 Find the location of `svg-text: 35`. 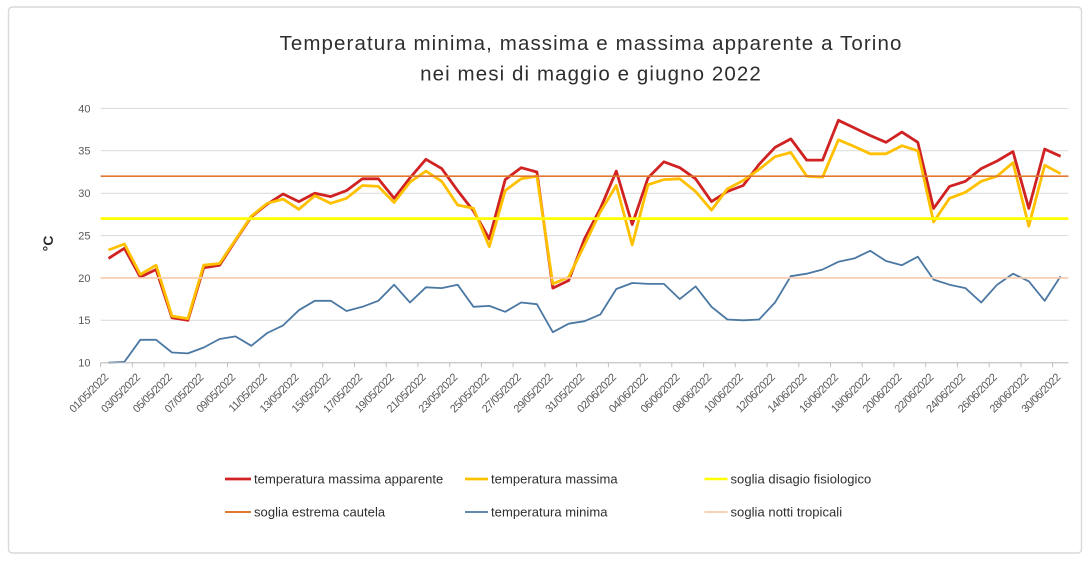

svg-text: 35 is located at coordinates (84, 152).